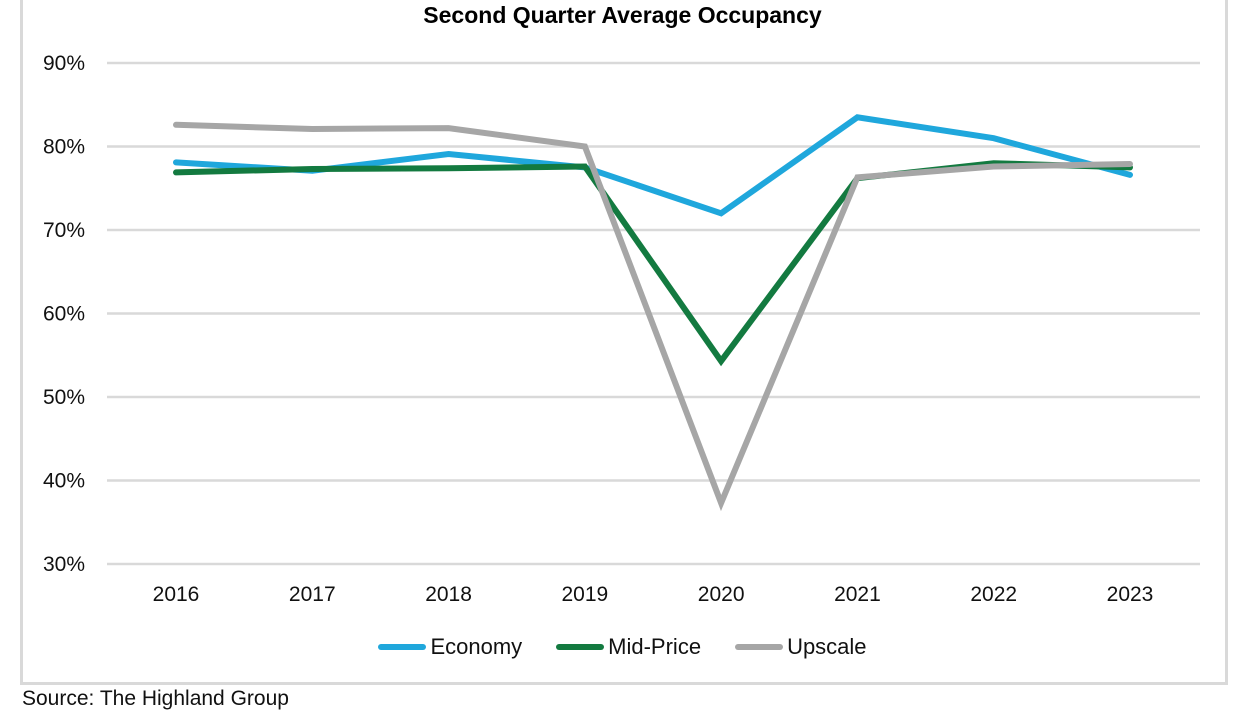 The height and width of the screenshot is (711, 1245). Describe the element at coordinates (64, 564) in the screenshot. I see `y-tick-label: 30%` at that location.